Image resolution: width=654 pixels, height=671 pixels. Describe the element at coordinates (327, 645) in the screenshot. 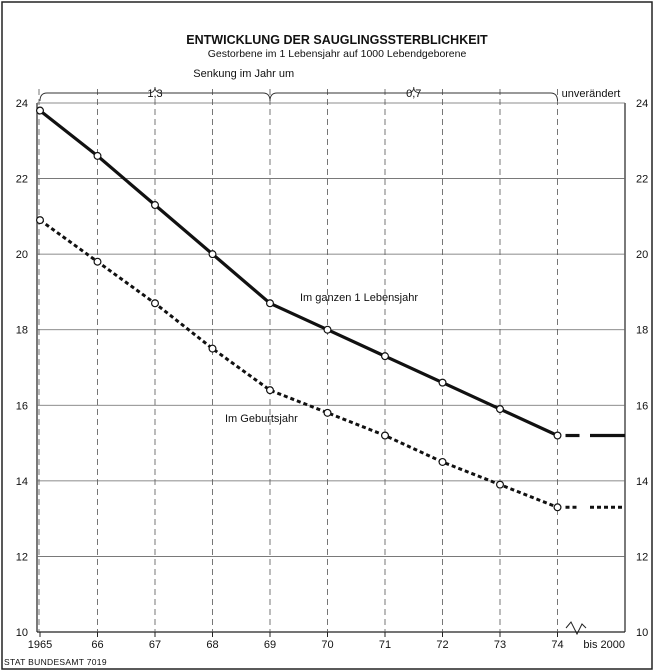

I see `x-tick-label: 70` at that location.